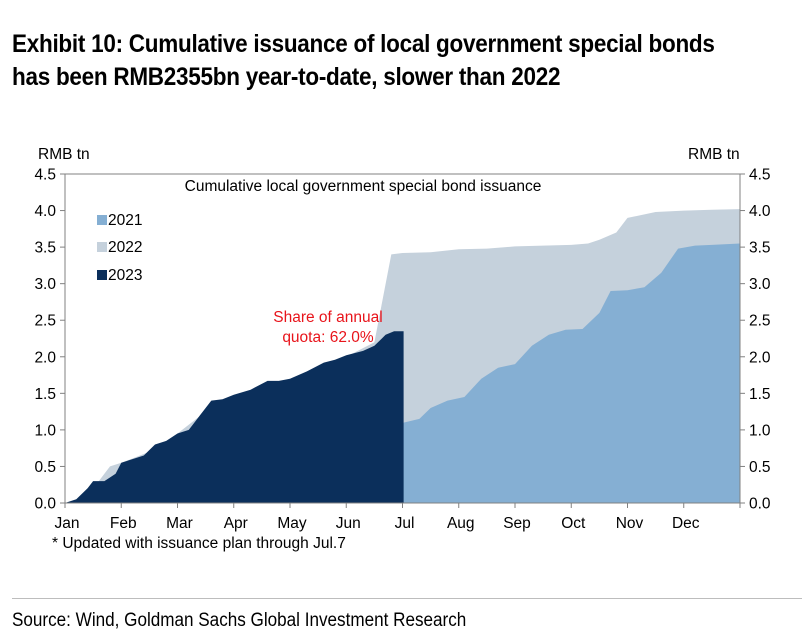  Describe the element at coordinates (64, 154) in the screenshot. I see `y-axis-label-left: RMB tn` at that location.